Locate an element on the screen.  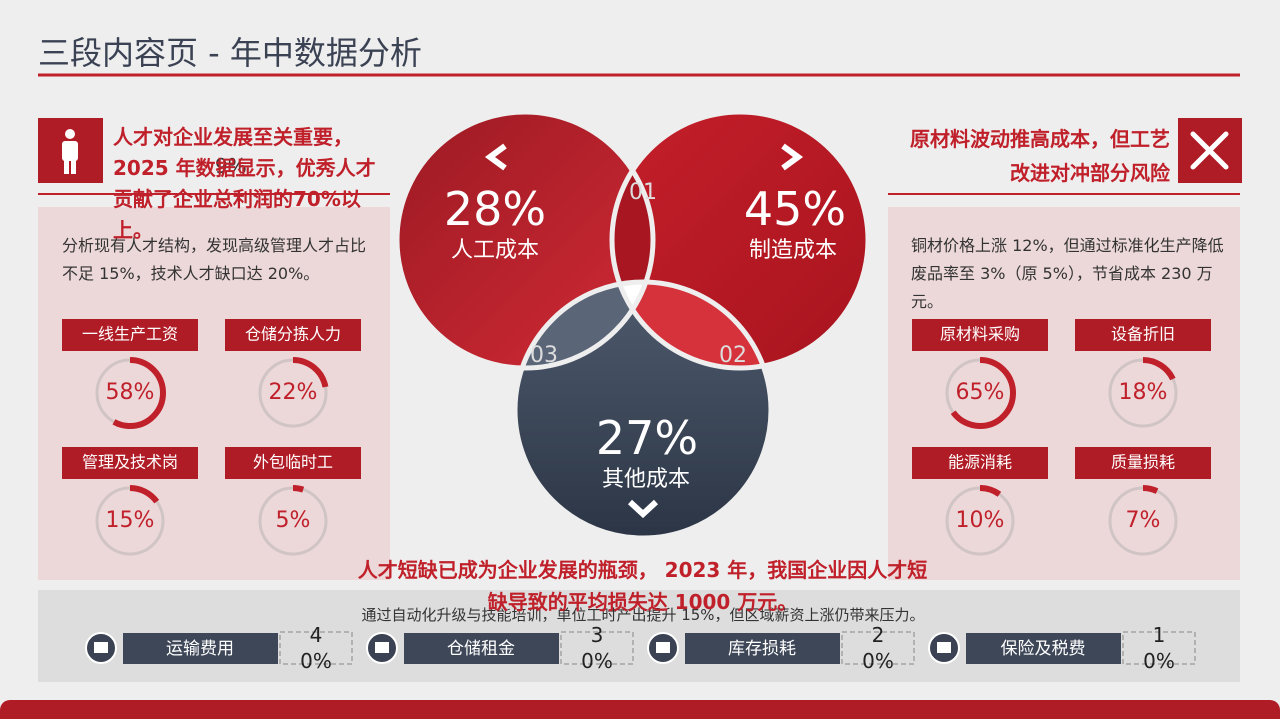
gauge-value: 65% is located at coordinates (980, 392).